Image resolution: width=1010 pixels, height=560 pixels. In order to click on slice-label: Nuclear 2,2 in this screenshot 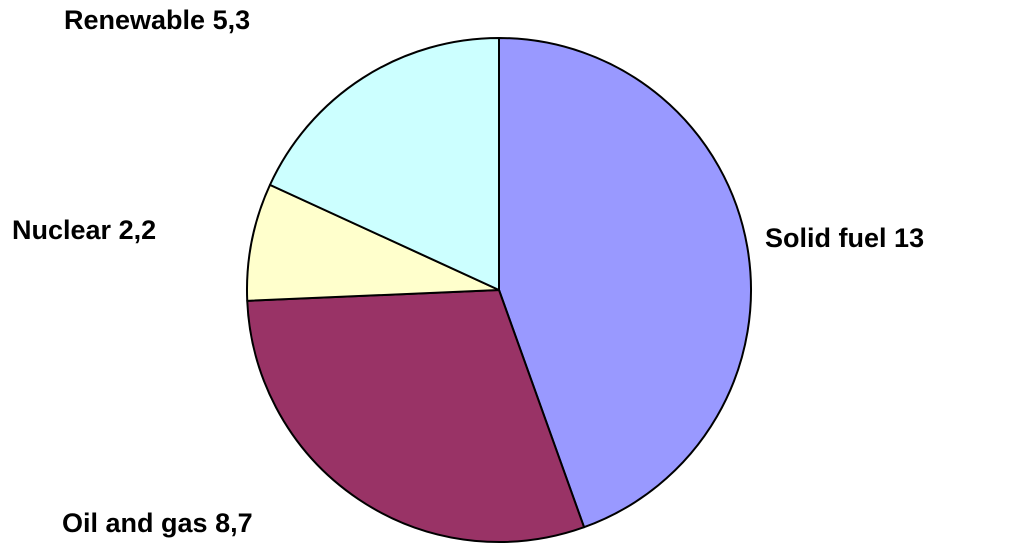, I will do `click(84, 230)`.